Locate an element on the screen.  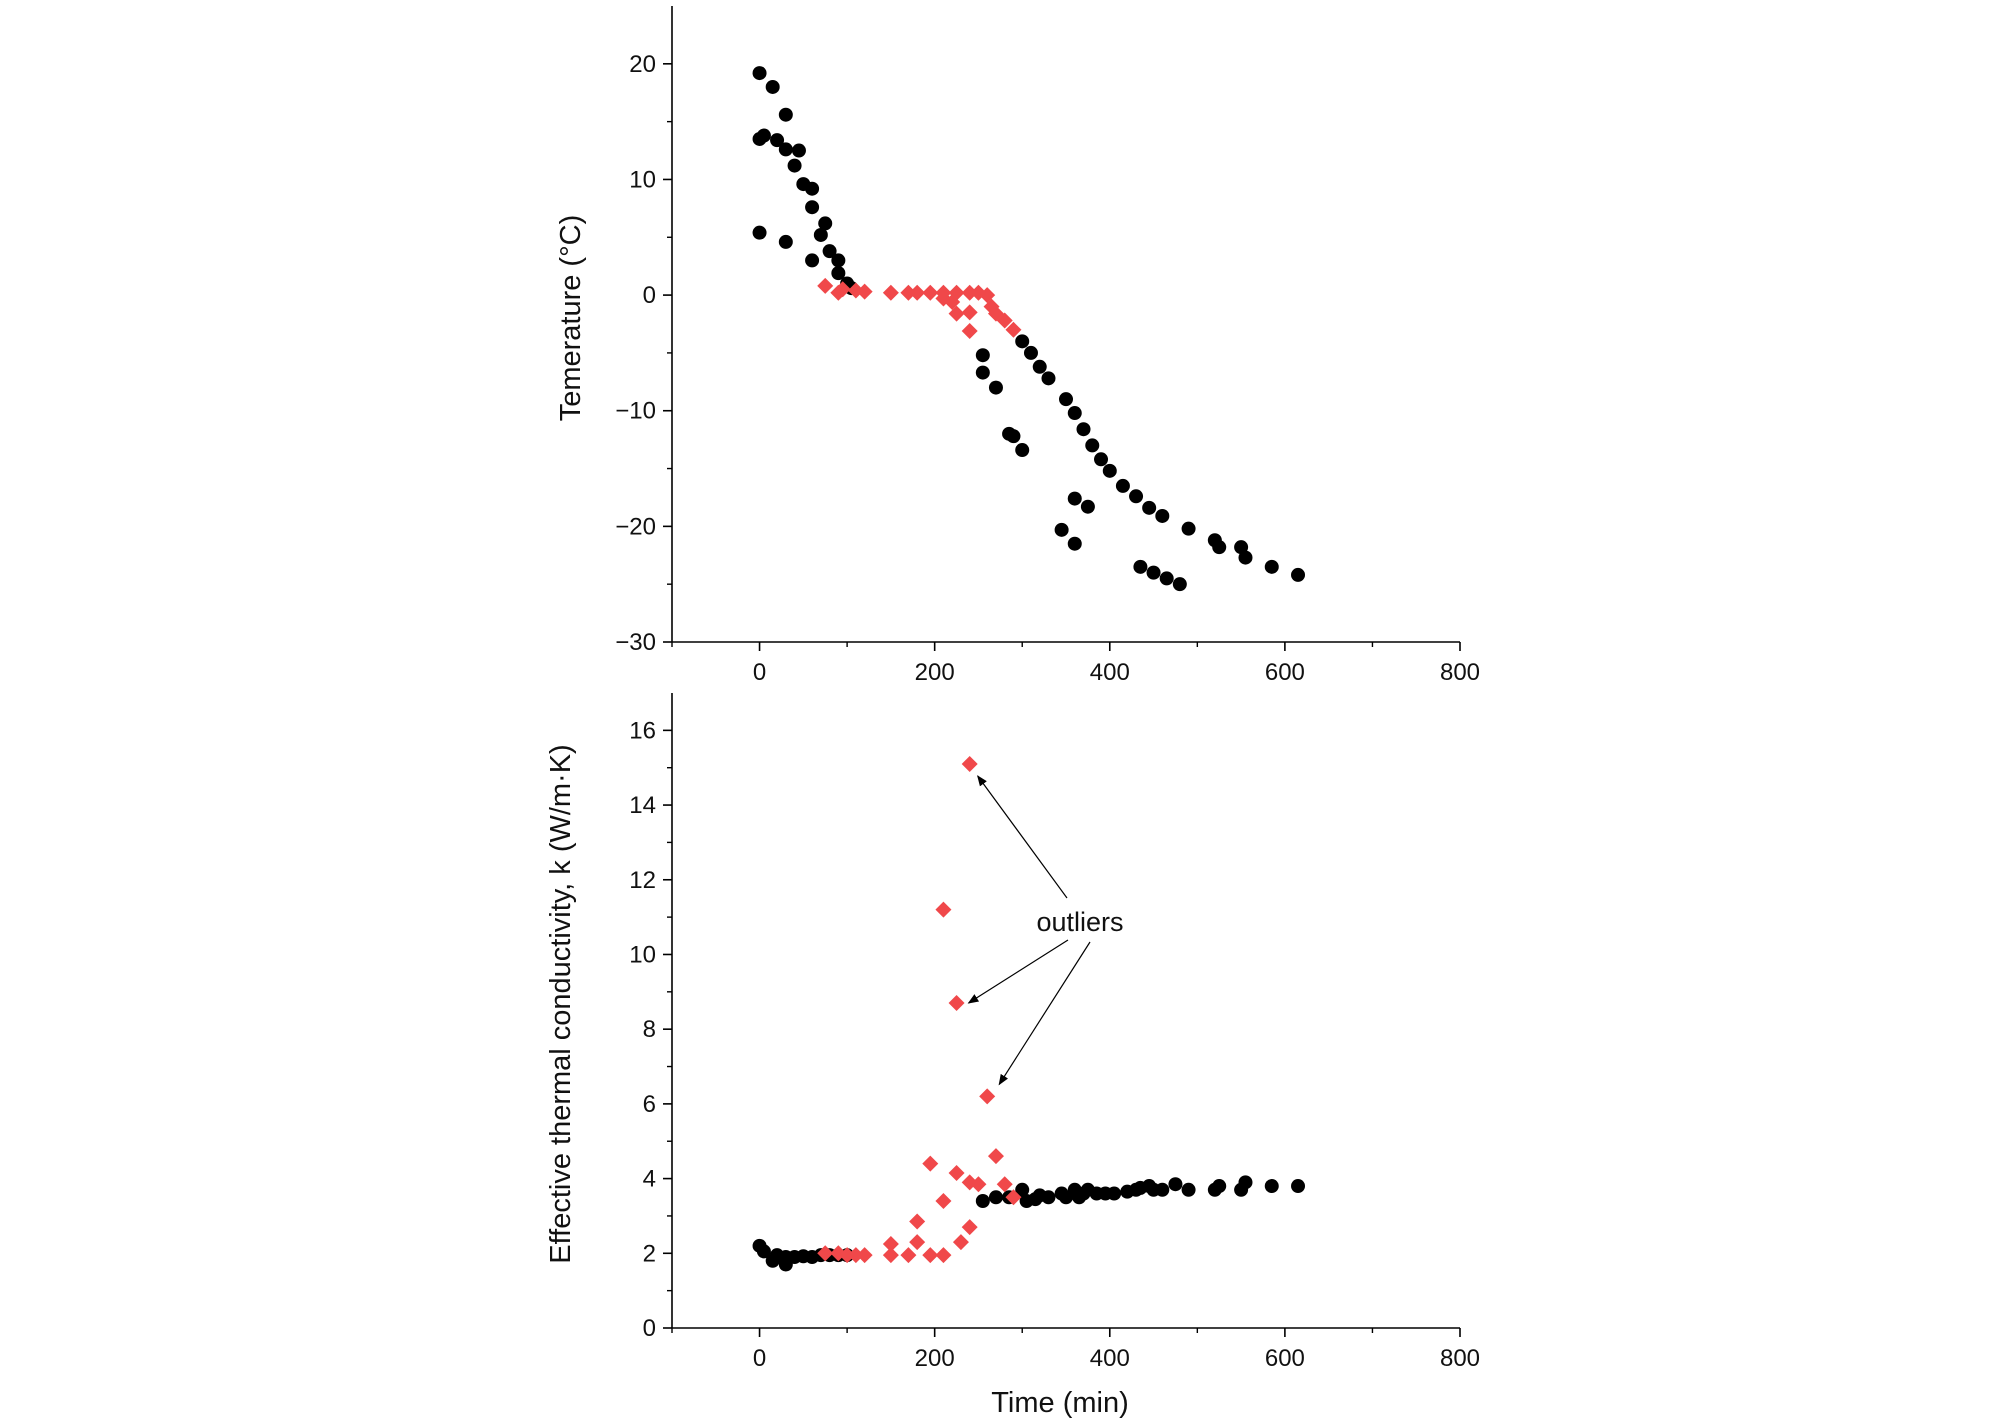
outliers-annotation: outliers is located at coordinates (1045, 930).